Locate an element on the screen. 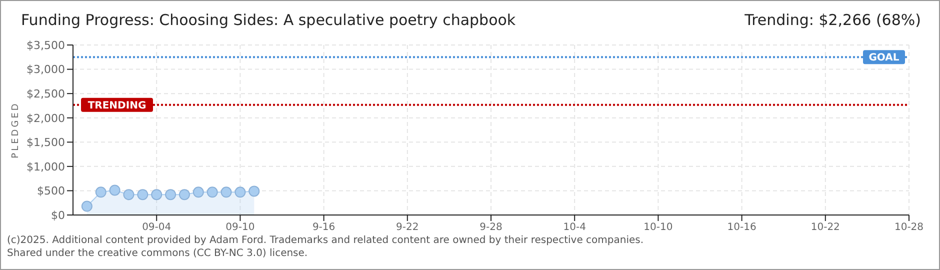 The width and height of the screenshot is (940, 270). x-tick-label: 09-10 is located at coordinates (240, 228).